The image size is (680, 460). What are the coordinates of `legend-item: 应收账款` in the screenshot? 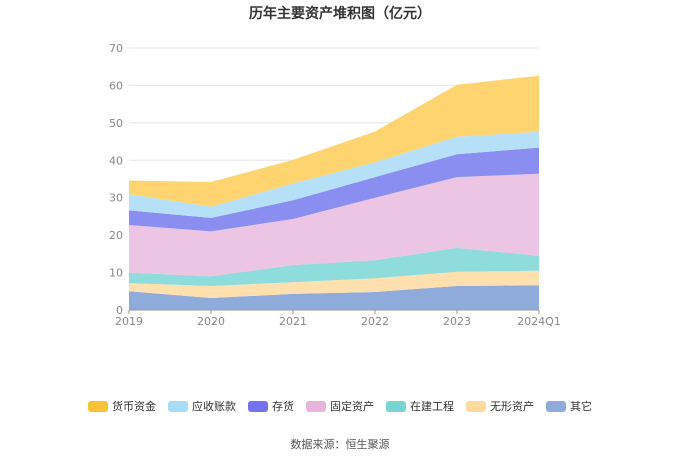 It's located at (202, 406).